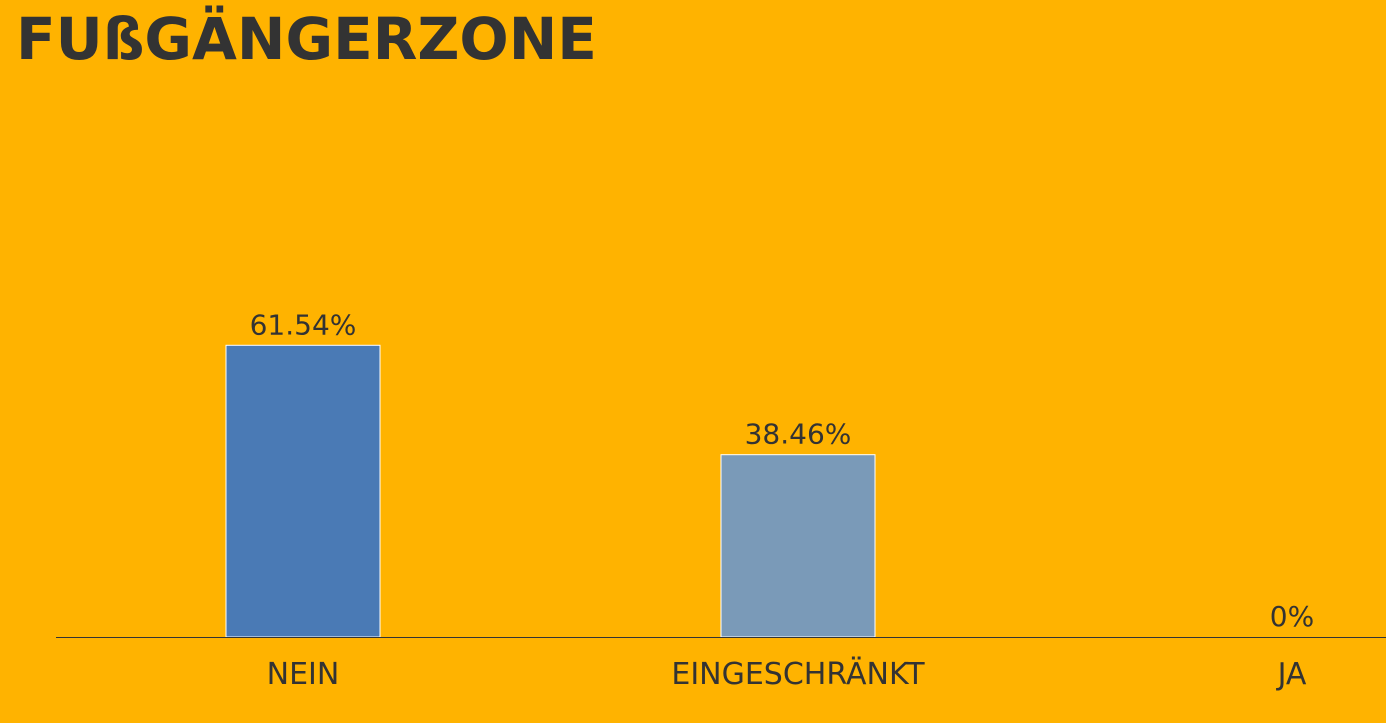 This screenshot has height=723, width=1386. I want to click on value-label: 38.46%, so click(798, 434).